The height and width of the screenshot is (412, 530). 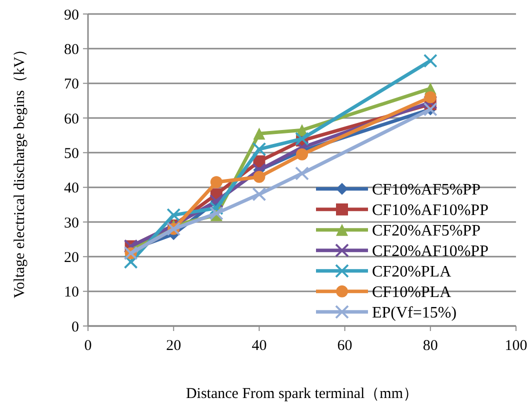 What do you see at coordinates (412, 272) in the screenshot?
I see `legend-label: CF20%PLA` at bounding box center [412, 272].